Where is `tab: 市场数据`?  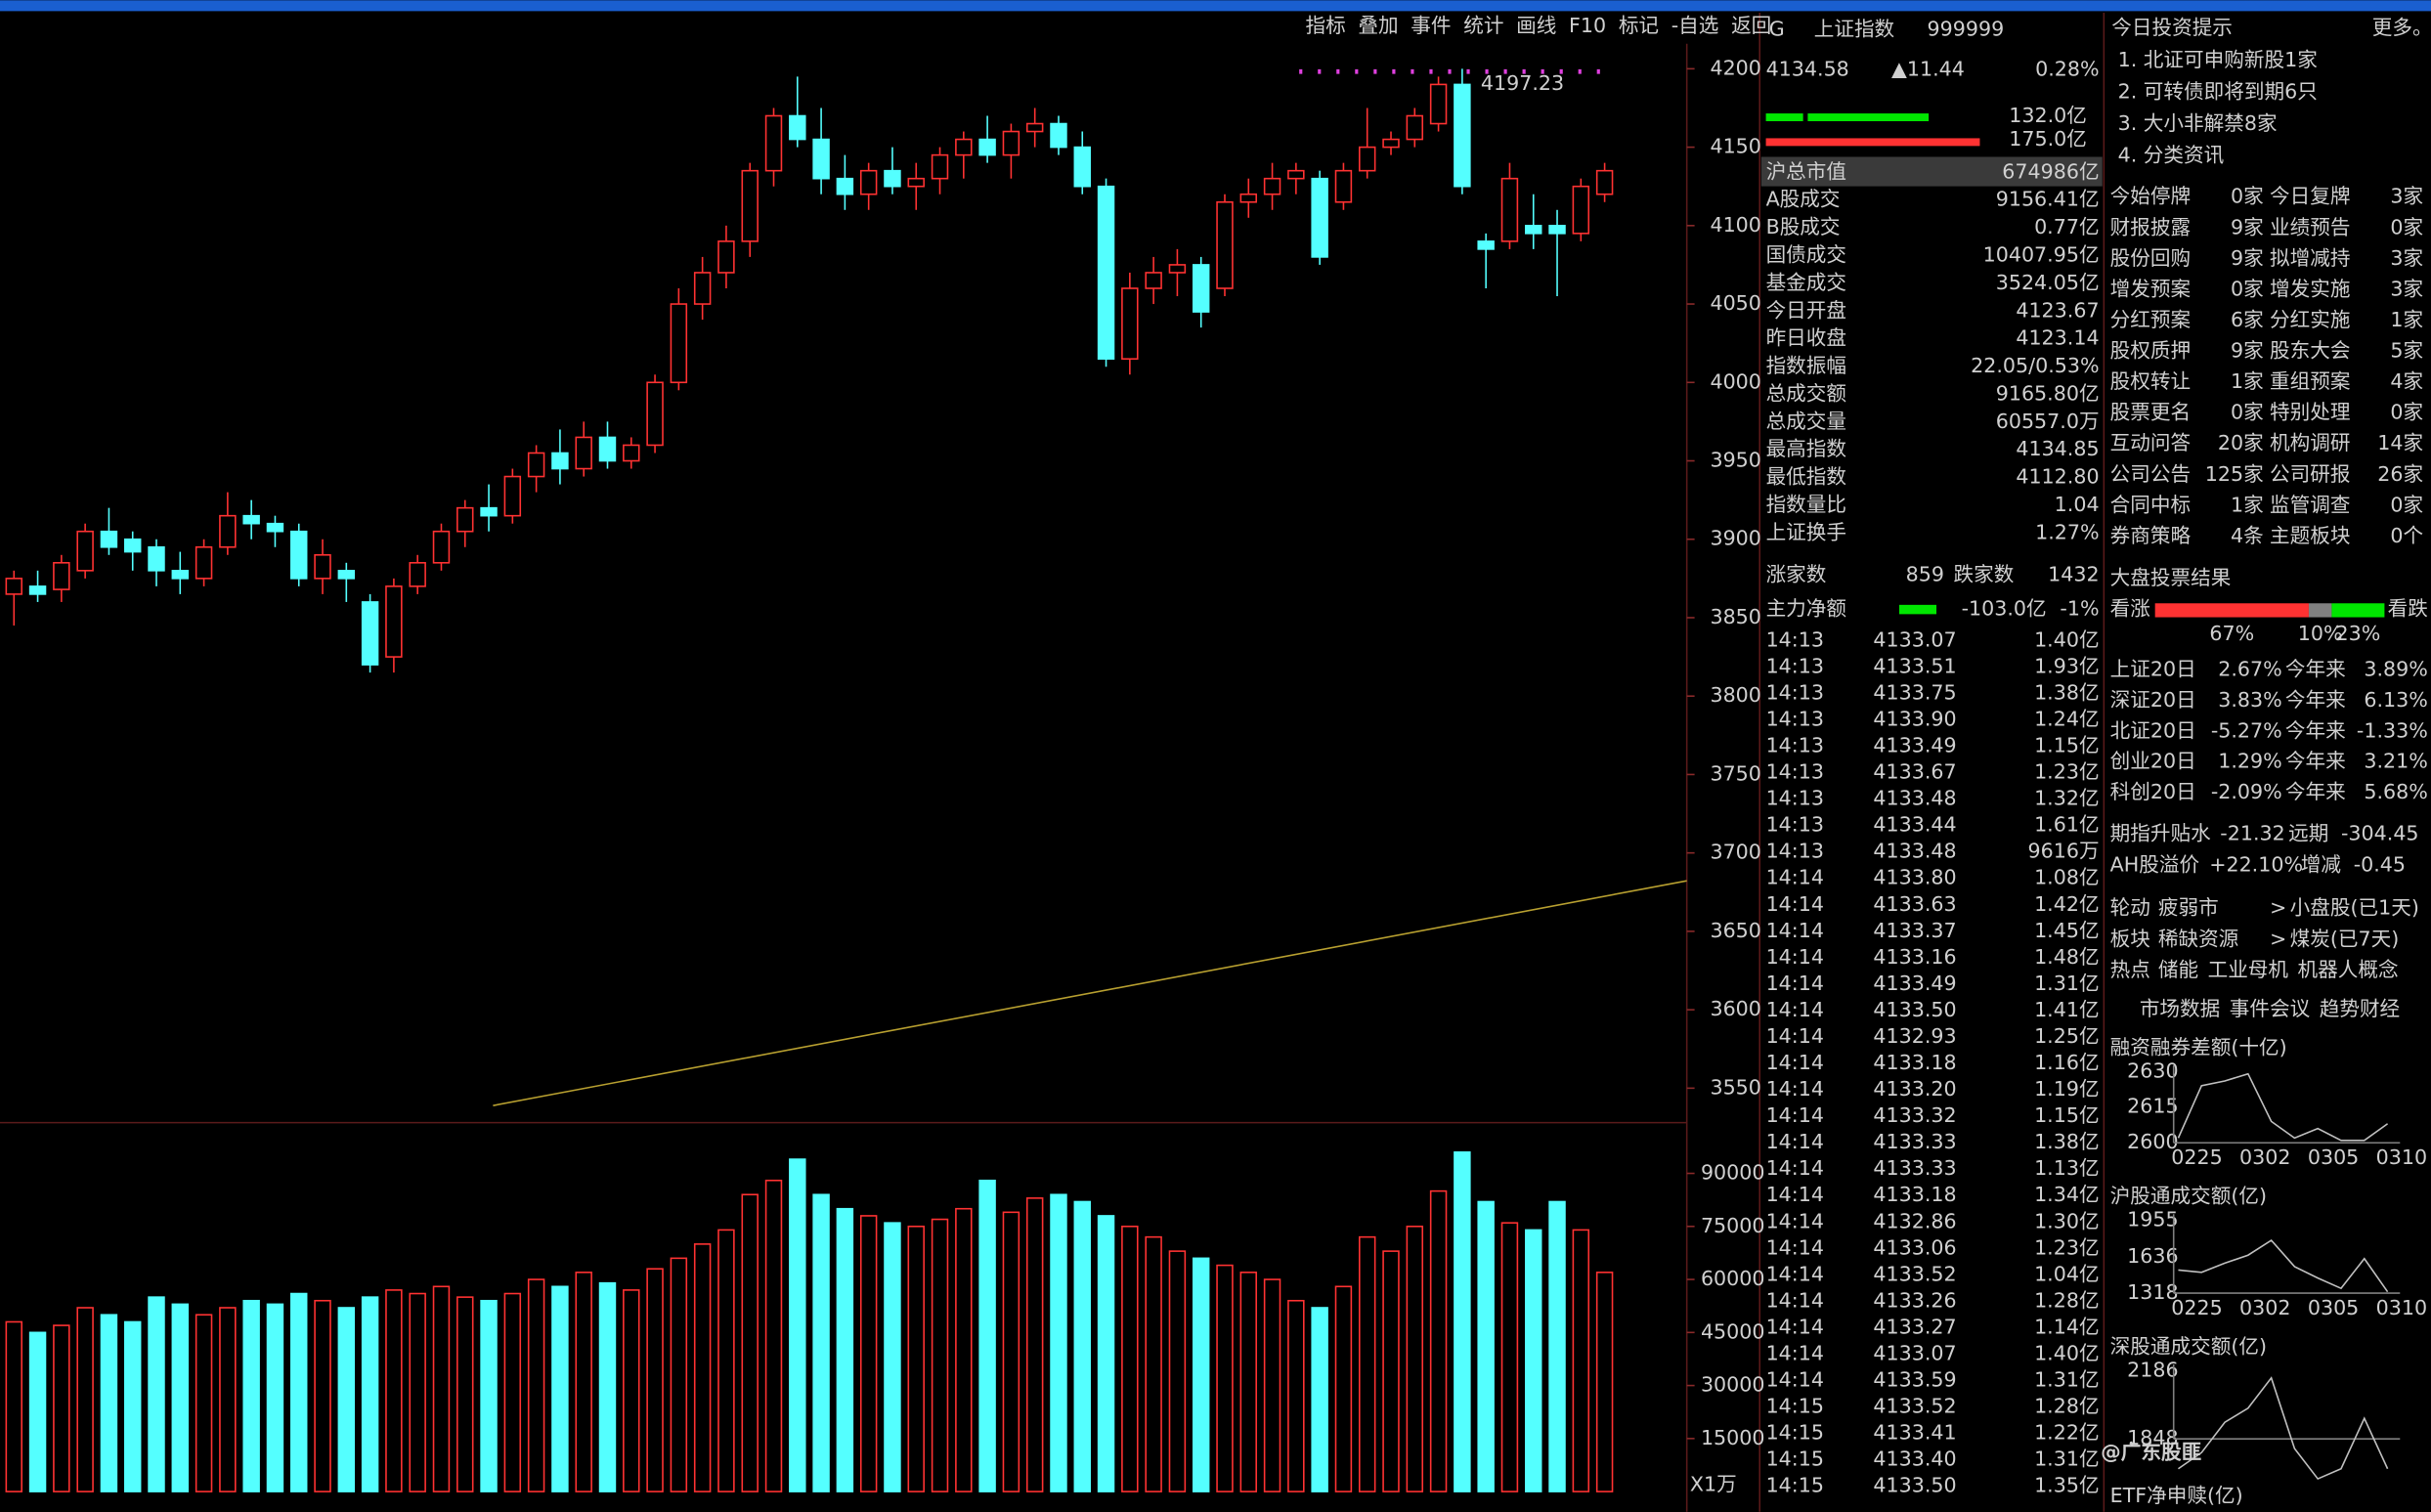 tab: 市场数据 is located at coordinates (2180, 1008).